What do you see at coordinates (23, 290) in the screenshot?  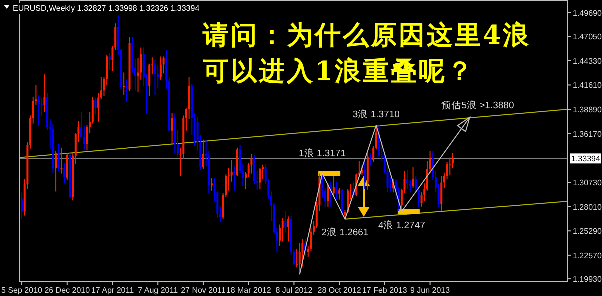 I see `x-tick-label: 5 Sep 2010` at bounding box center [23, 290].